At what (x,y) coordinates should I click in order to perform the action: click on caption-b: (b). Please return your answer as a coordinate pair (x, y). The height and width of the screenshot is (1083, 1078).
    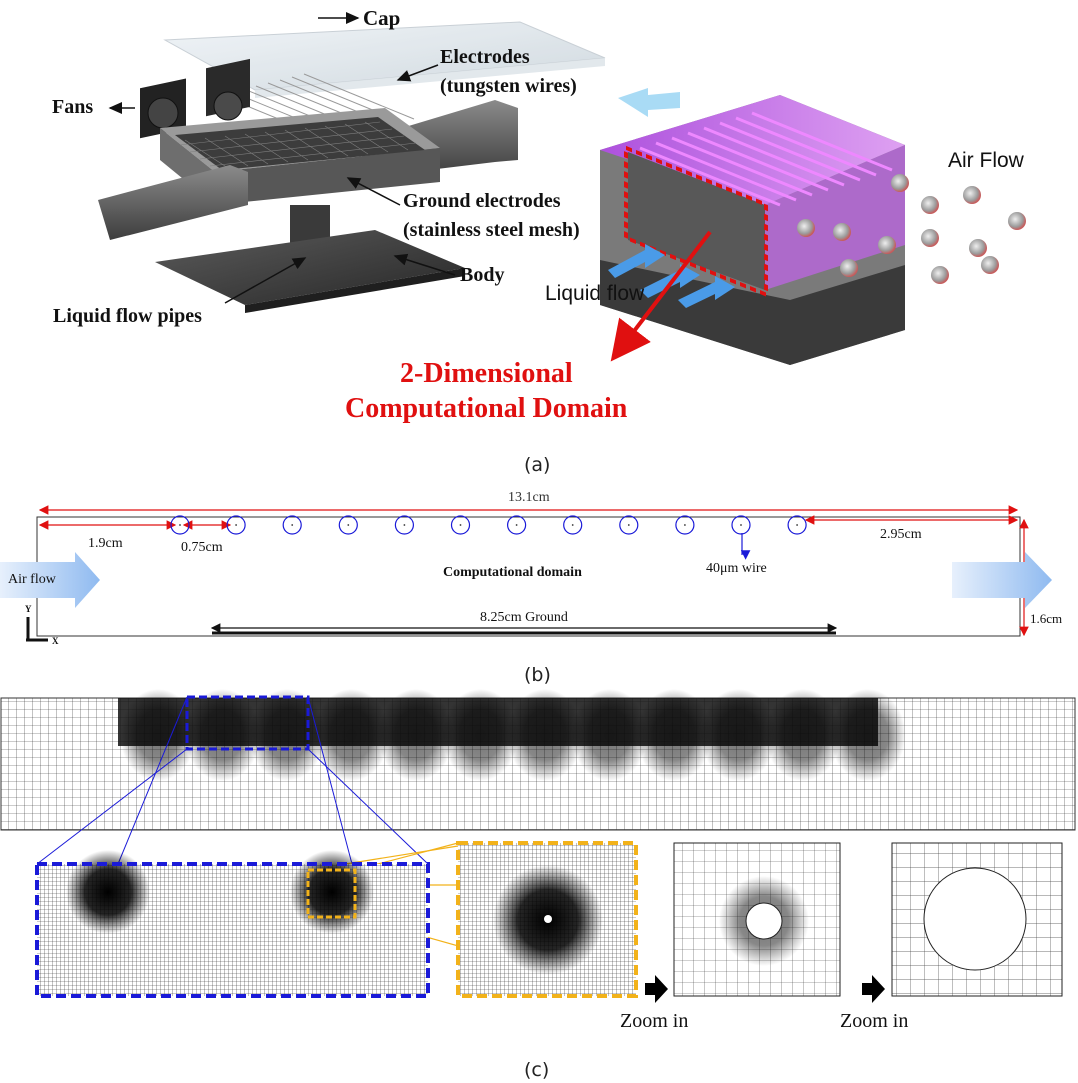
    Looking at the image, I should click on (537, 675).